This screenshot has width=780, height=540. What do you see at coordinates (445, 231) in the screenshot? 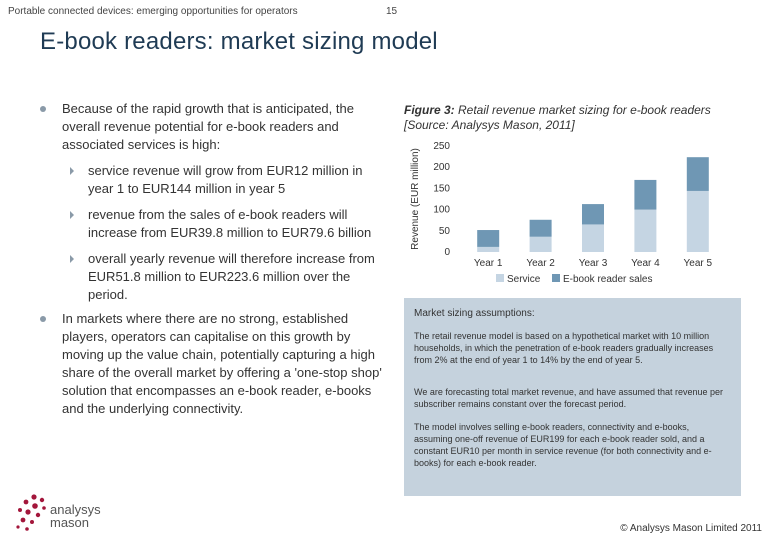
I see `y-tick-label: 50` at bounding box center [445, 231].